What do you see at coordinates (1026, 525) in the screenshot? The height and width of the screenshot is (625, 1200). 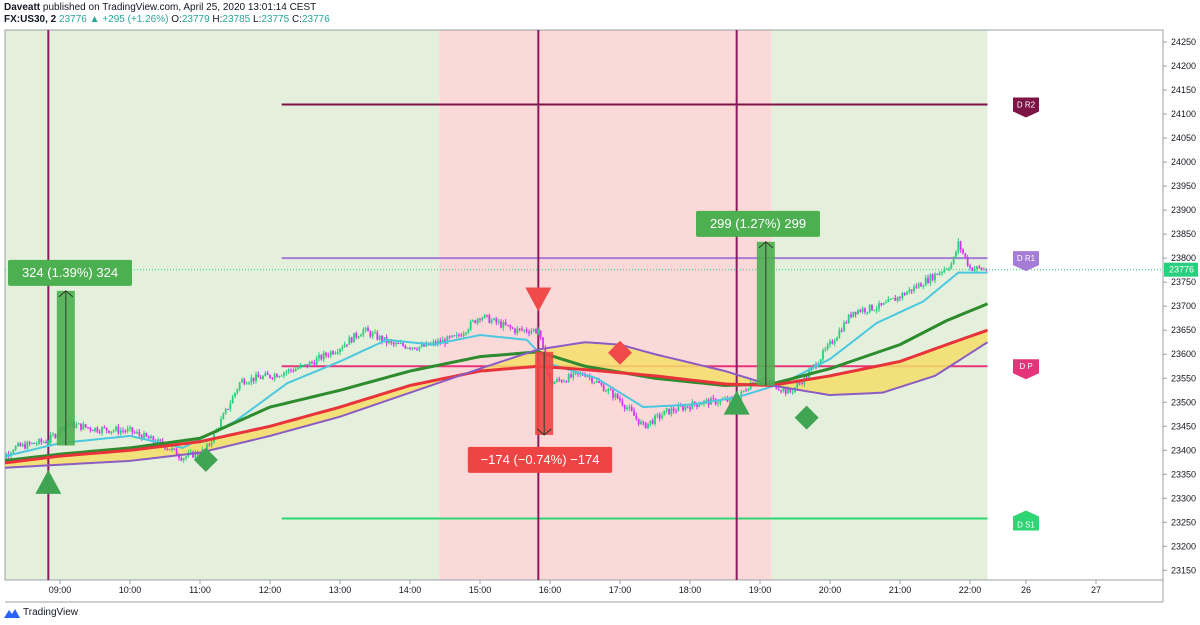 I see `pivot-tag-label: D S1` at bounding box center [1026, 525].